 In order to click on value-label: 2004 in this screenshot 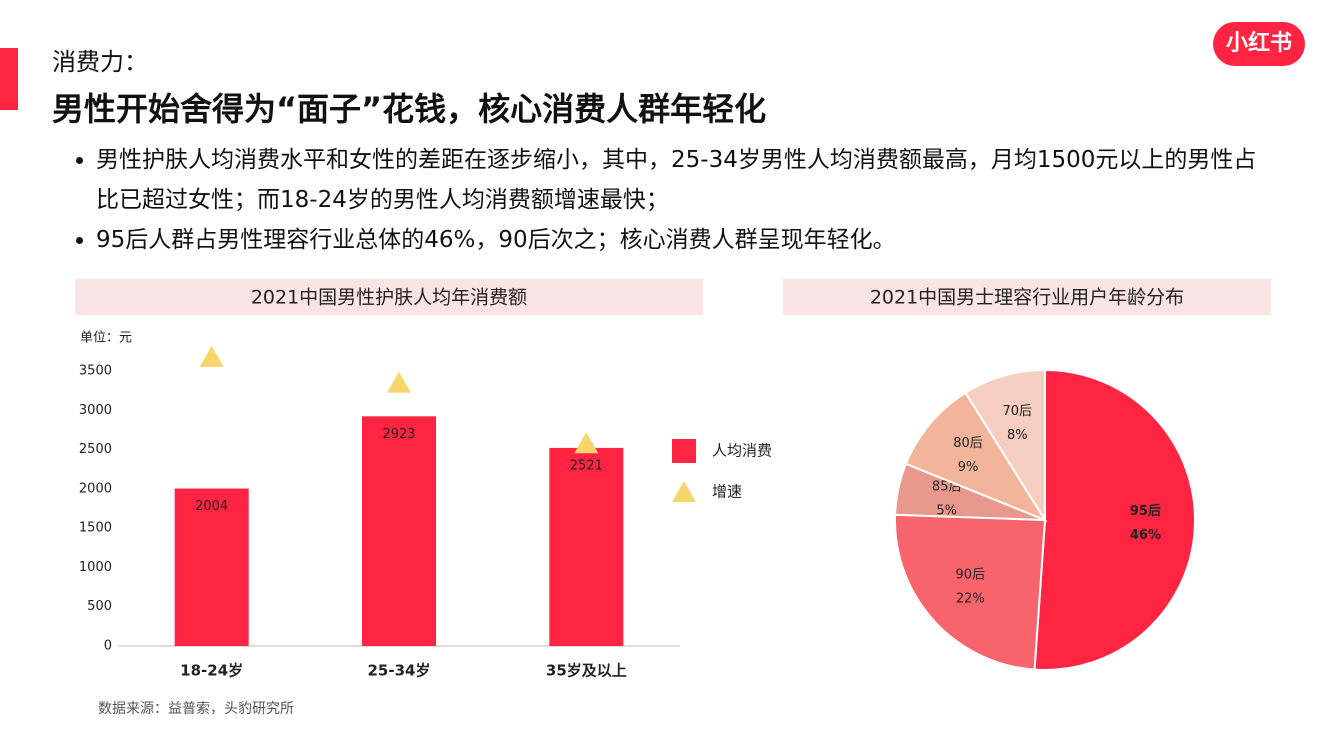, I will do `click(211, 506)`.